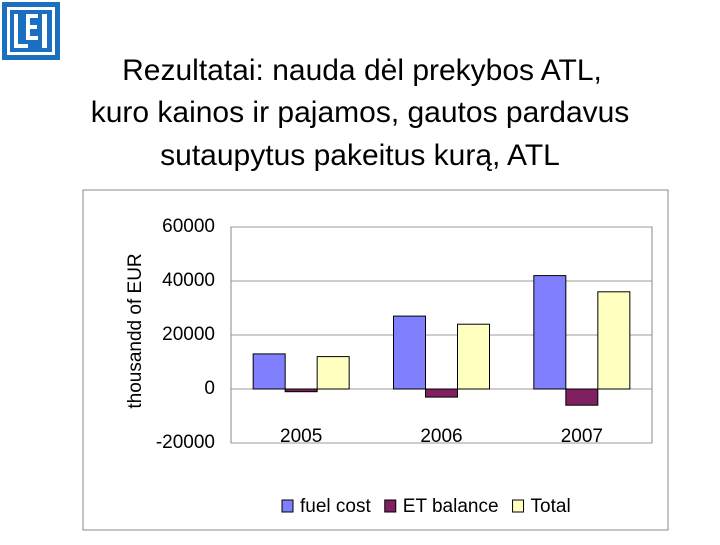 The height and width of the screenshot is (545, 720). I want to click on legend-label: Total, so click(551, 506).